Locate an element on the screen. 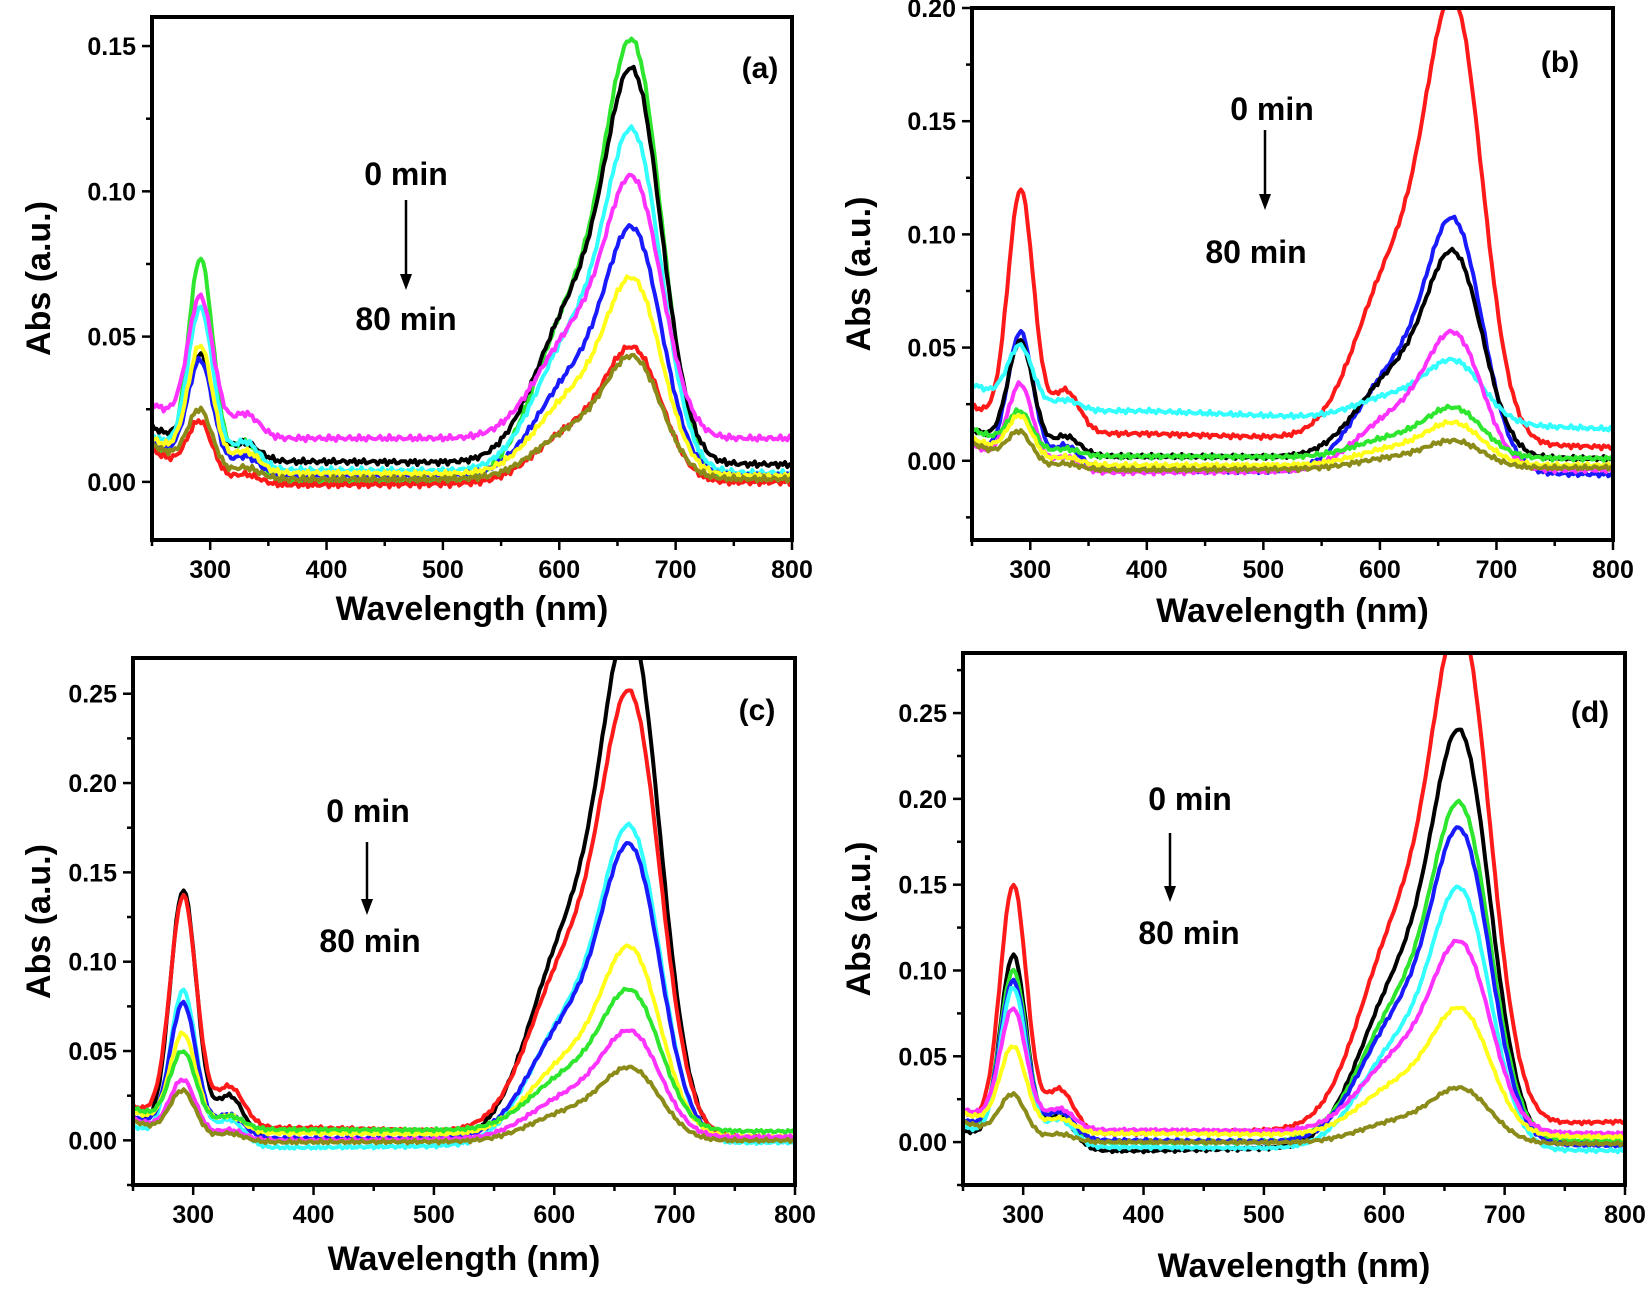  series-line-blue is located at coordinates (1294, 987).